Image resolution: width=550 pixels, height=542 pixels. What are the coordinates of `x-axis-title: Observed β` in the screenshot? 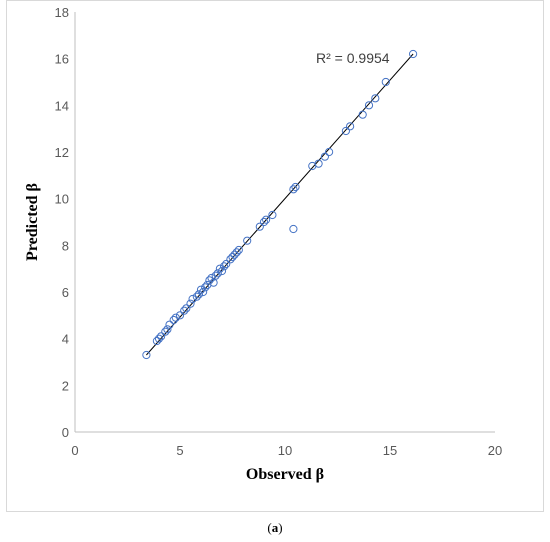 It's located at (285, 474).